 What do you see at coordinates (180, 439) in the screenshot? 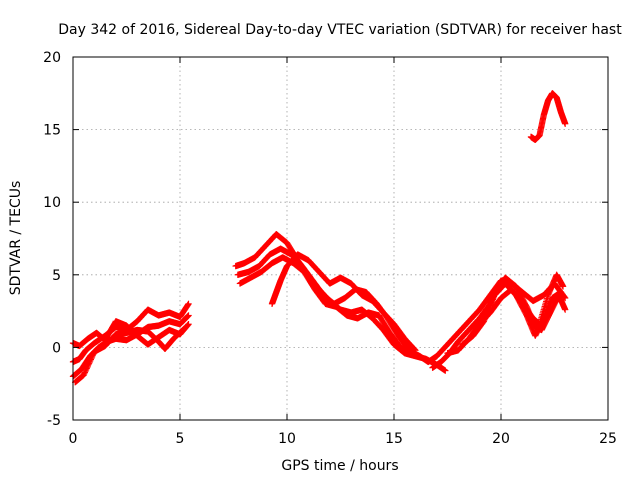
I see `x-tick-label: 5` at bounding box center [180, 439].